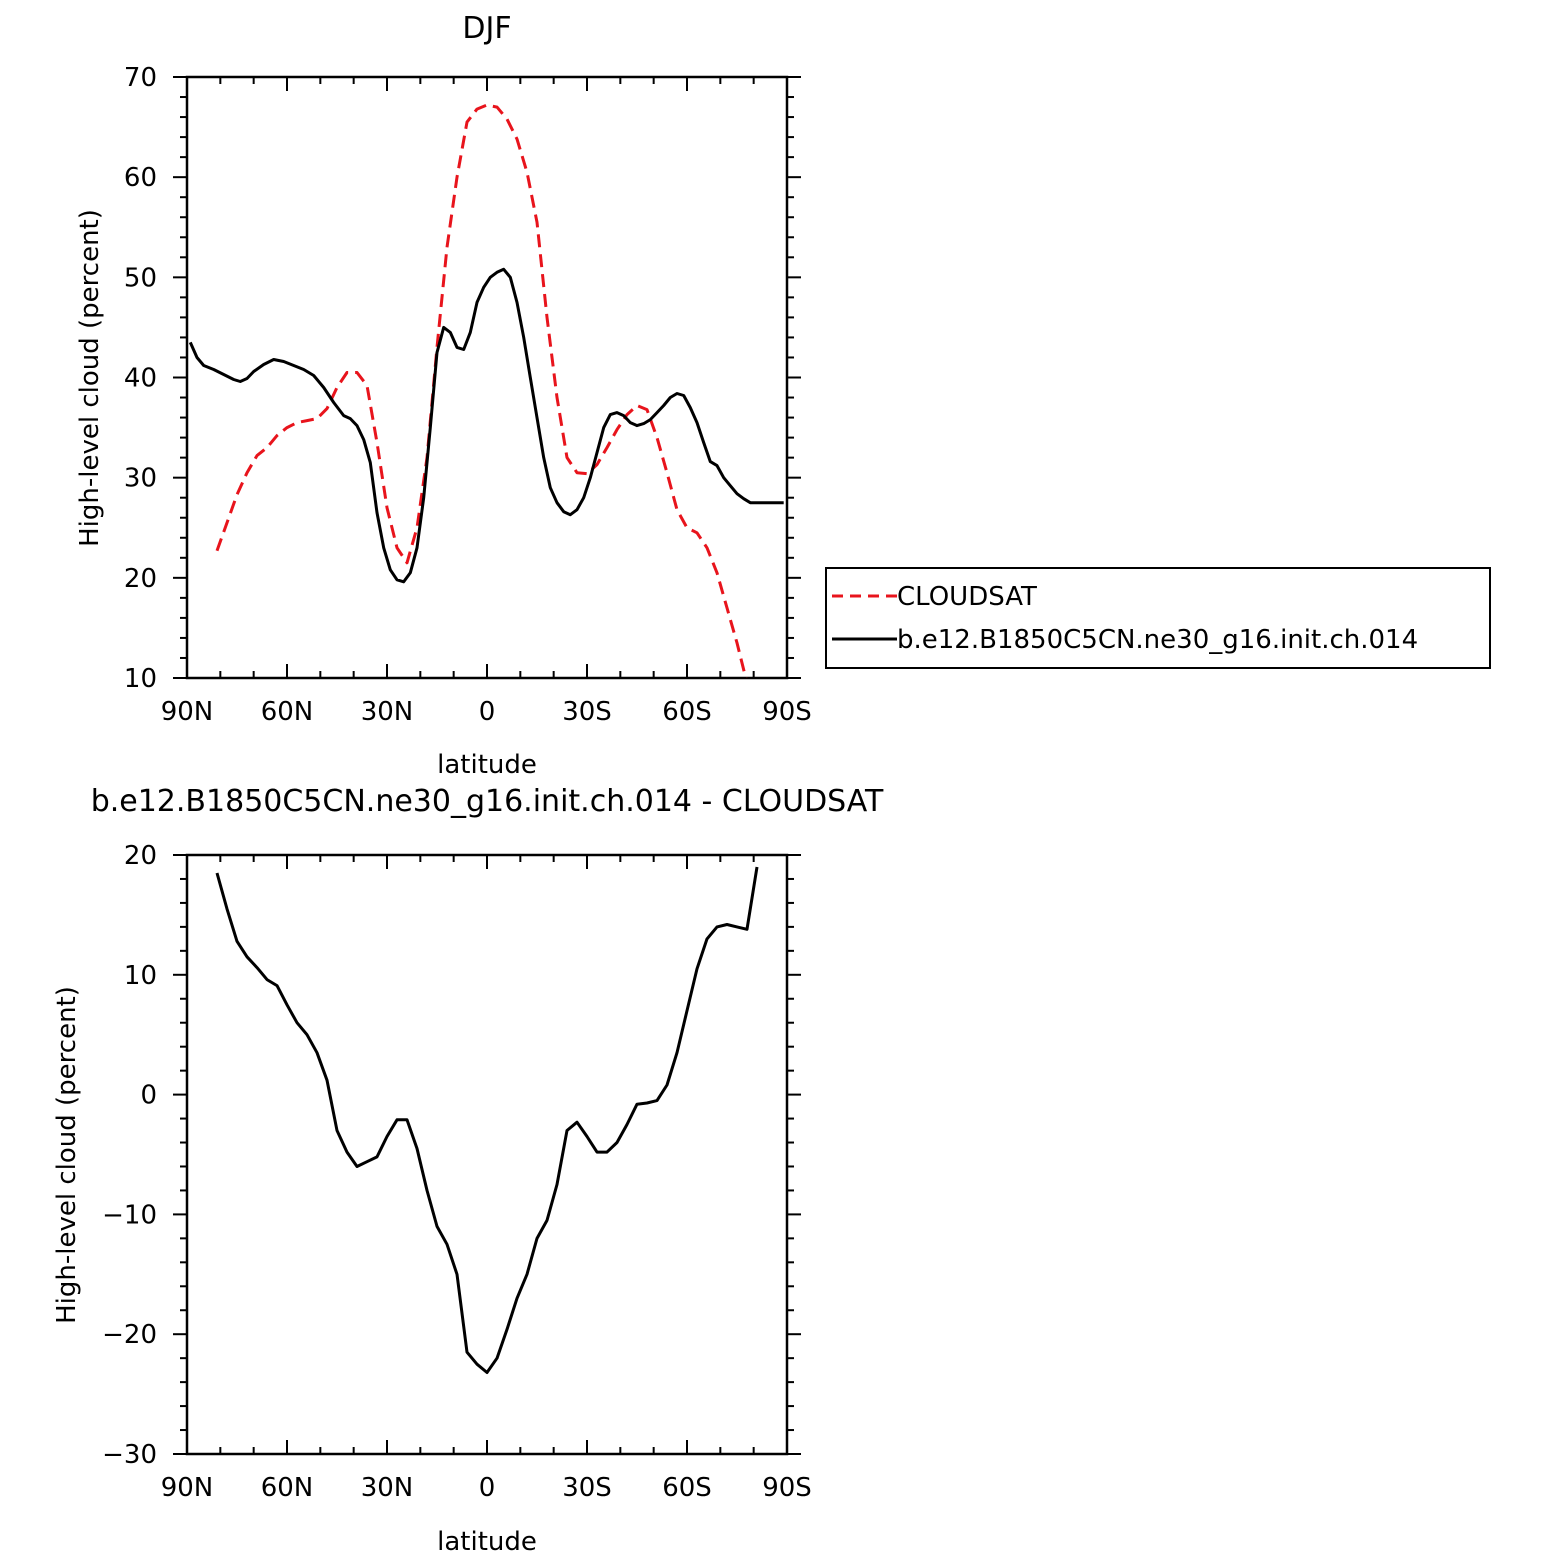 The image size is (1564, 1563). What do you see at coordinates (140, 78) in the screenshot?
I see `top-y-tick-label: 70` at bounding box center [140, 78].